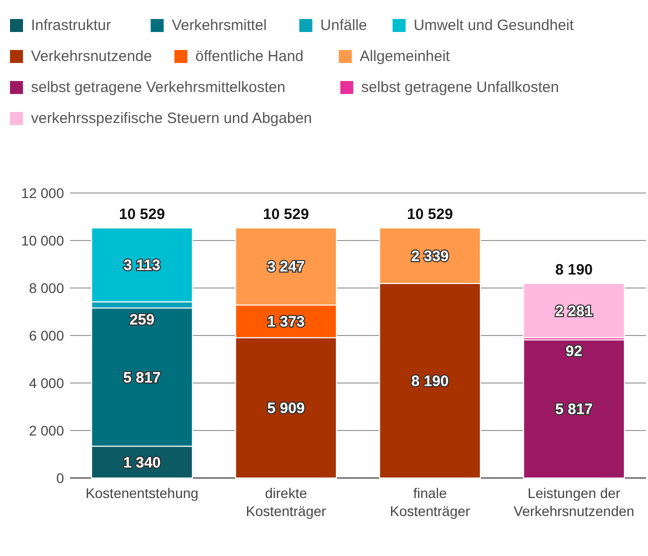 The image size is (648, 556). What do you see at coordinates (460, 87) in the screenshot?
I see `legend-label: selbst getragene Unfallkosten` at bounding box center [460, 87].